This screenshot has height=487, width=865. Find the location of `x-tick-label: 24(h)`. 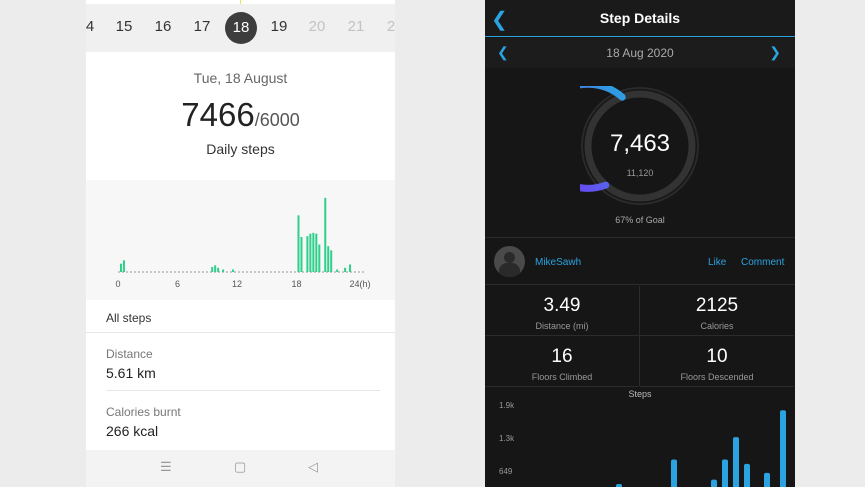

x-tick-label: 24(h) is located at coordinates (359, 284).